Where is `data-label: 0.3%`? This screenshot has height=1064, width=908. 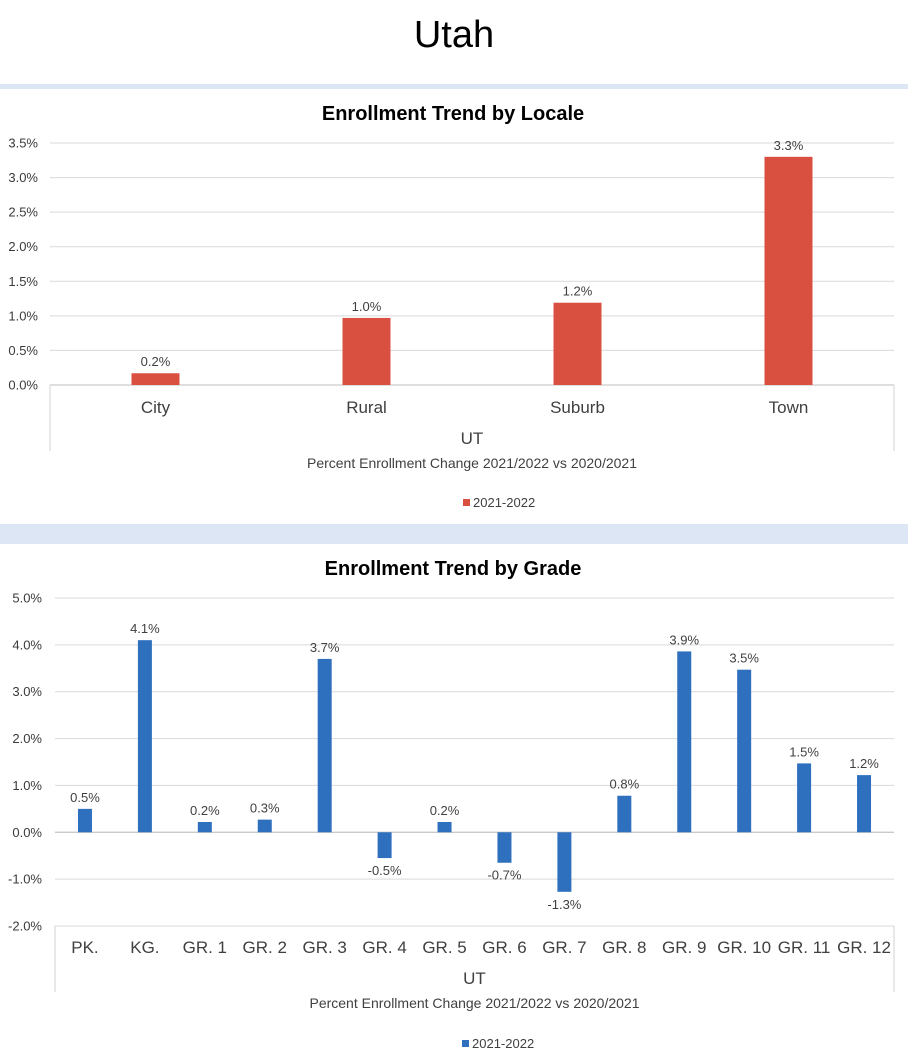
data-label: 0.3% is located at coordinates (265, 808).